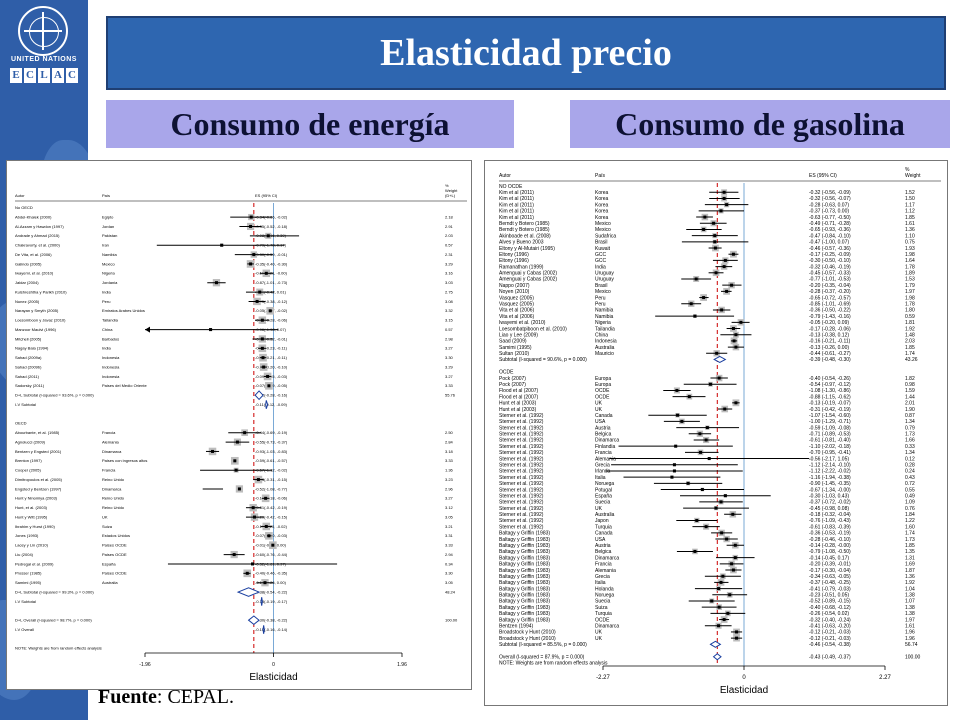 Image resolution: width=960 pixels, height=720 pixels. What do you see at coordinates (910, 639) in the screenshot?
I see `study-weight: 1.96` at bounding box center [910, 639].